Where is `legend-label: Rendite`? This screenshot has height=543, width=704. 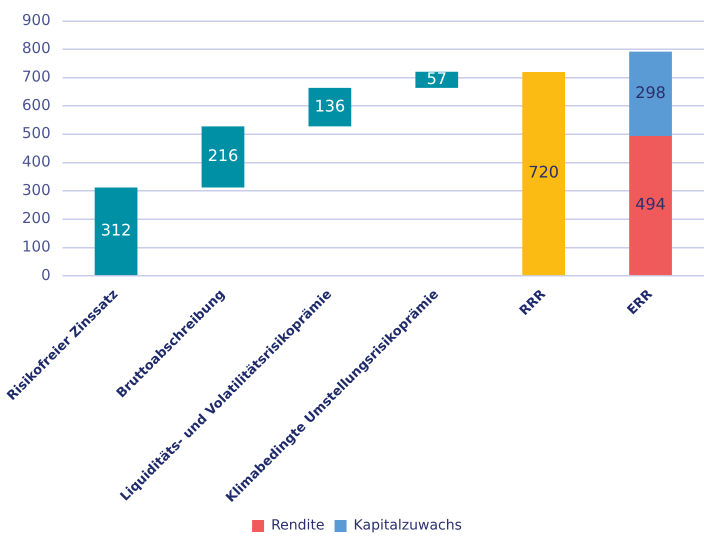
legend-label: Rendite is located at coordinates (298, 526).